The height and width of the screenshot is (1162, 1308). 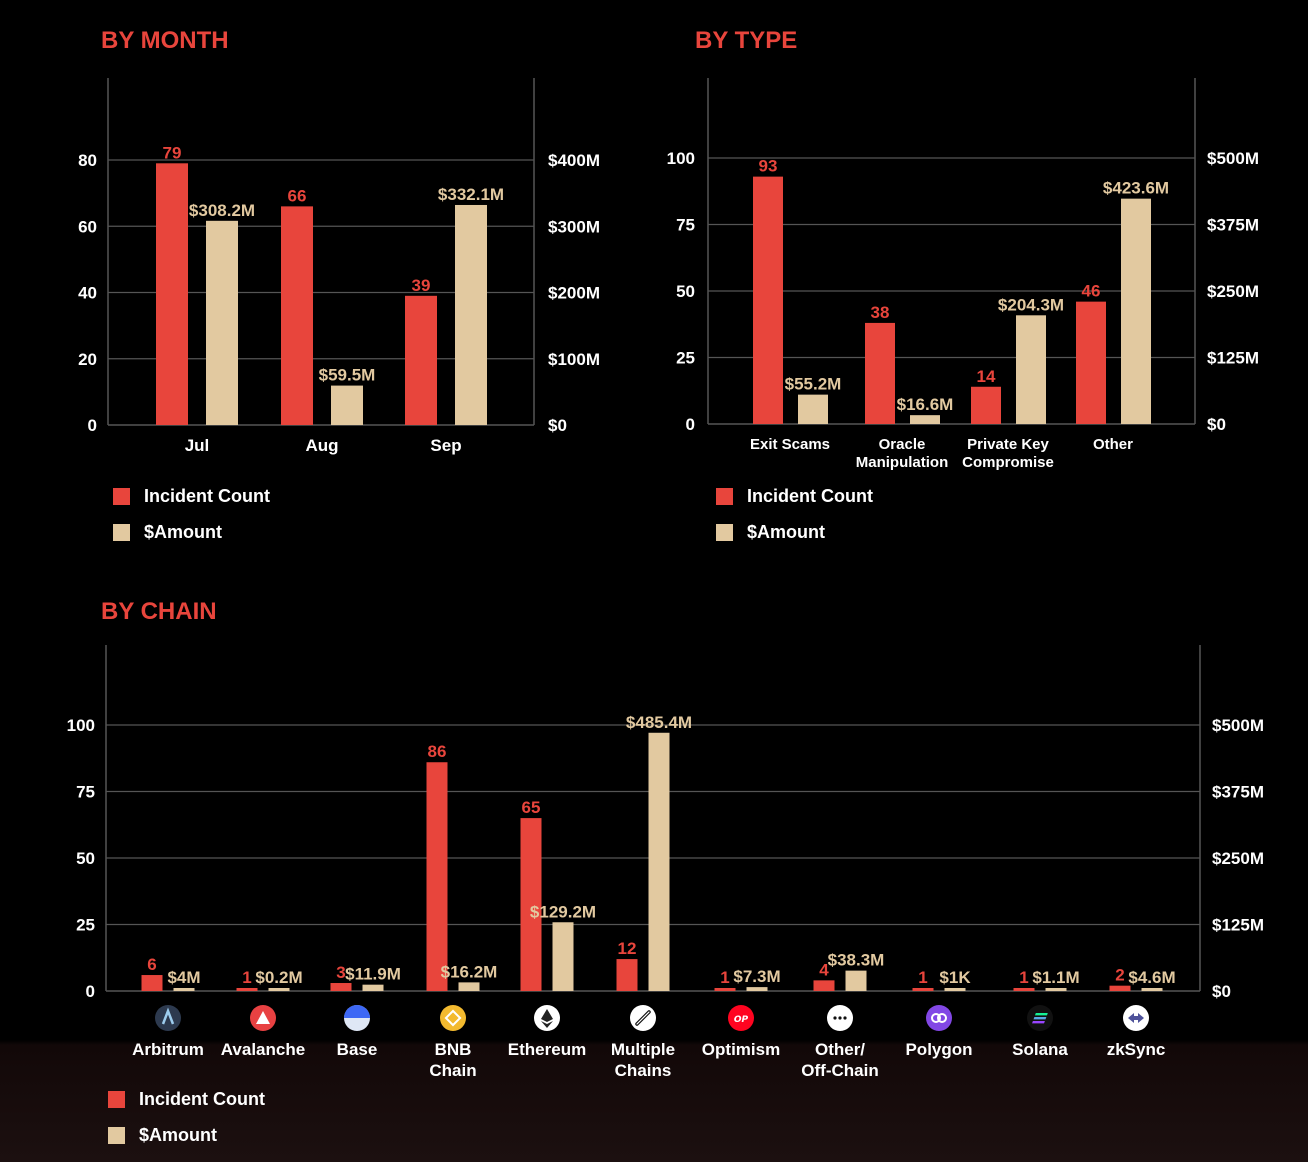 I want to click on left-tick-label: 100, so click(x=81, y=725).